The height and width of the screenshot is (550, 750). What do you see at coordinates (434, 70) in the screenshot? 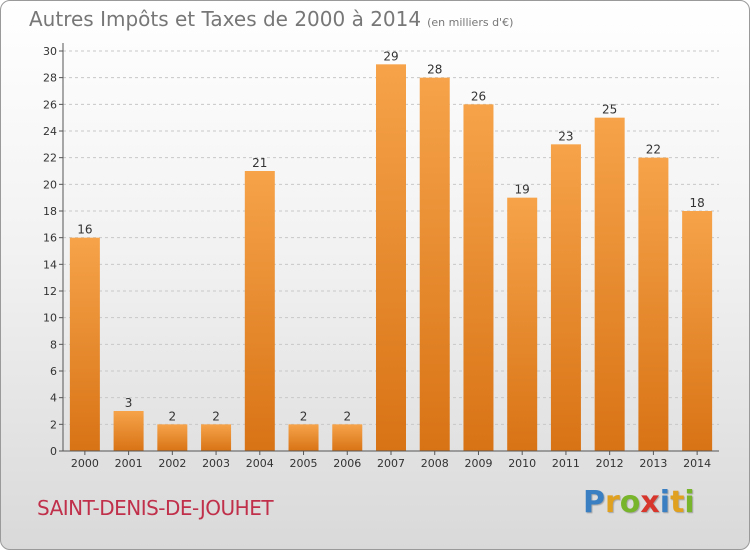
I see `data-label: 28` at bounding box center [434, 70].